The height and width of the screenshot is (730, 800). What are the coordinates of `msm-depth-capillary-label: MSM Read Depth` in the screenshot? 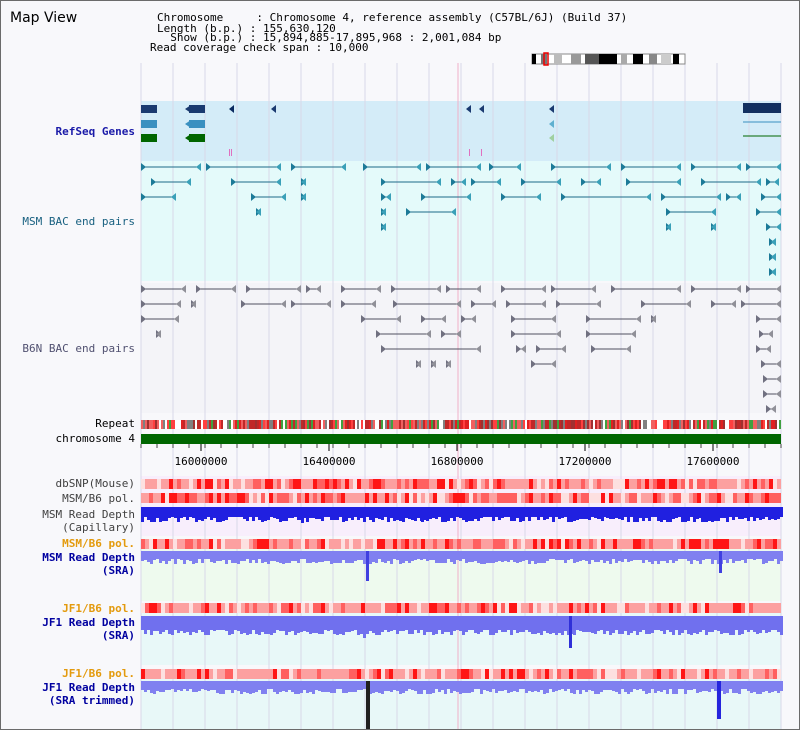 It's located at (88, 514).